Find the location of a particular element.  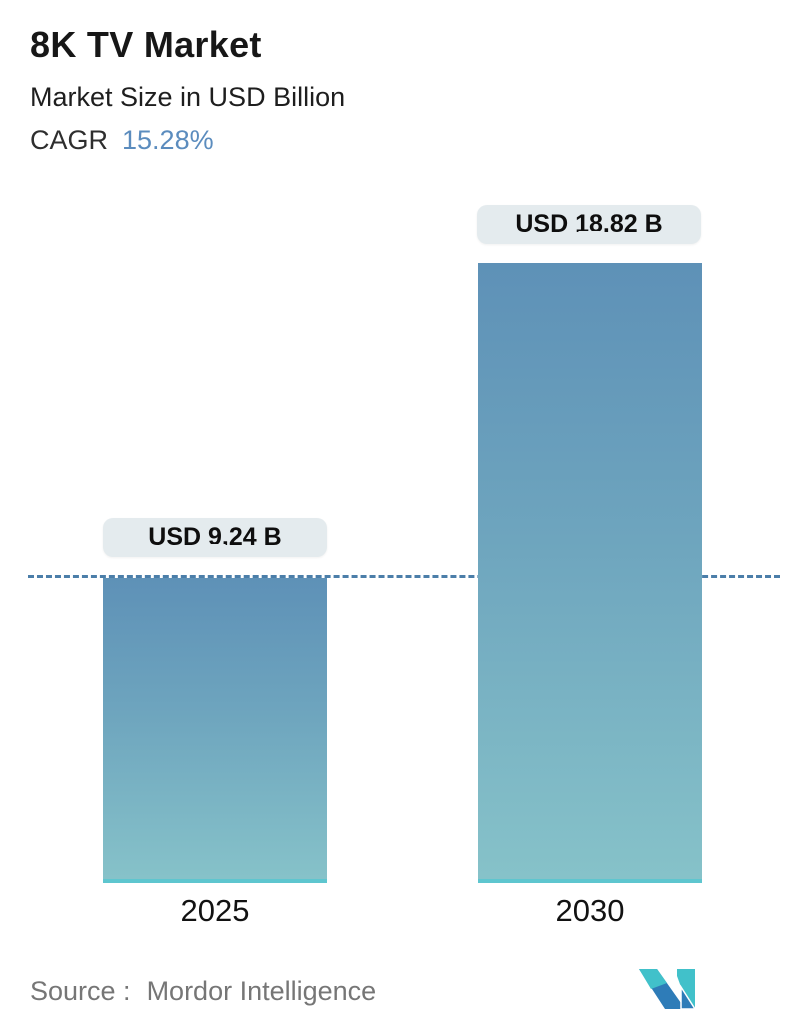

chart-subtitle: Market Size in USD Billion is located at coordinates (188, 97).